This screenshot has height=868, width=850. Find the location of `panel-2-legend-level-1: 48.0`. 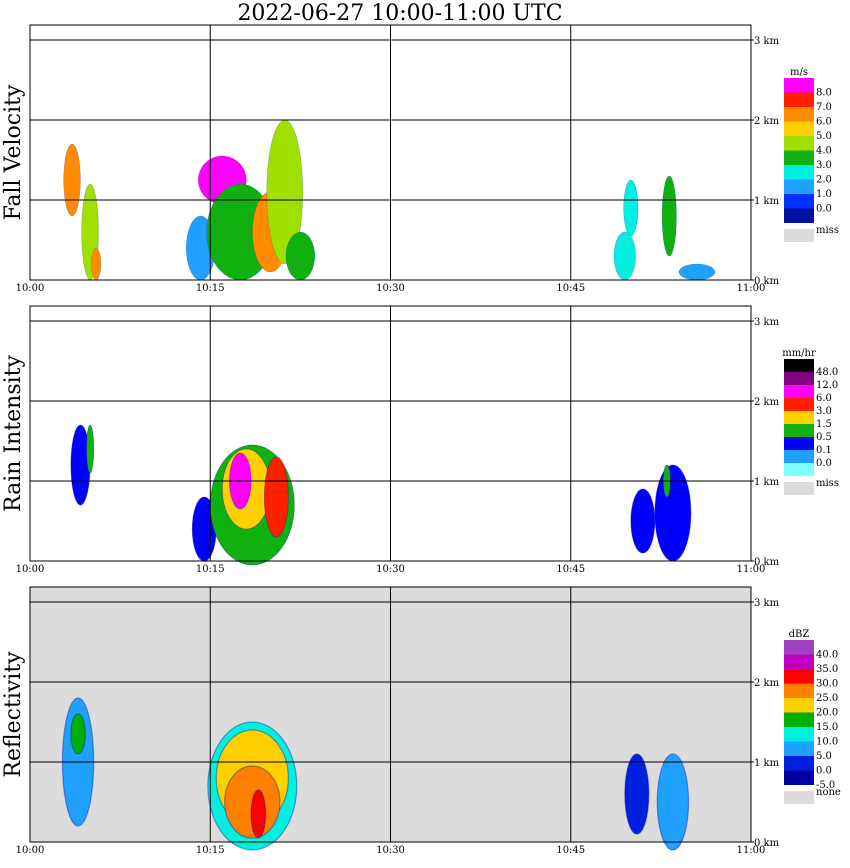

panel-2-legend-level-1: 48.0 is located at coordinates (827, 372).